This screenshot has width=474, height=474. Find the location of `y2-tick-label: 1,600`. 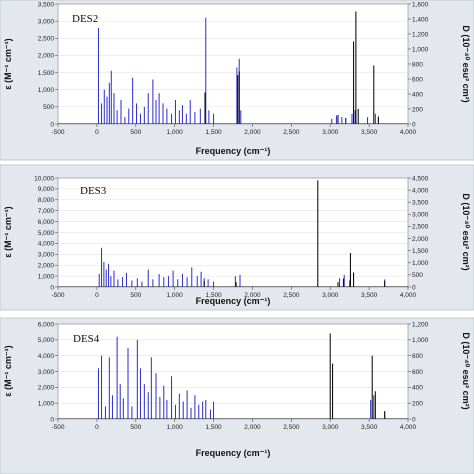

y2-tick-label: 1,600 is located at coordinates (420, 4).